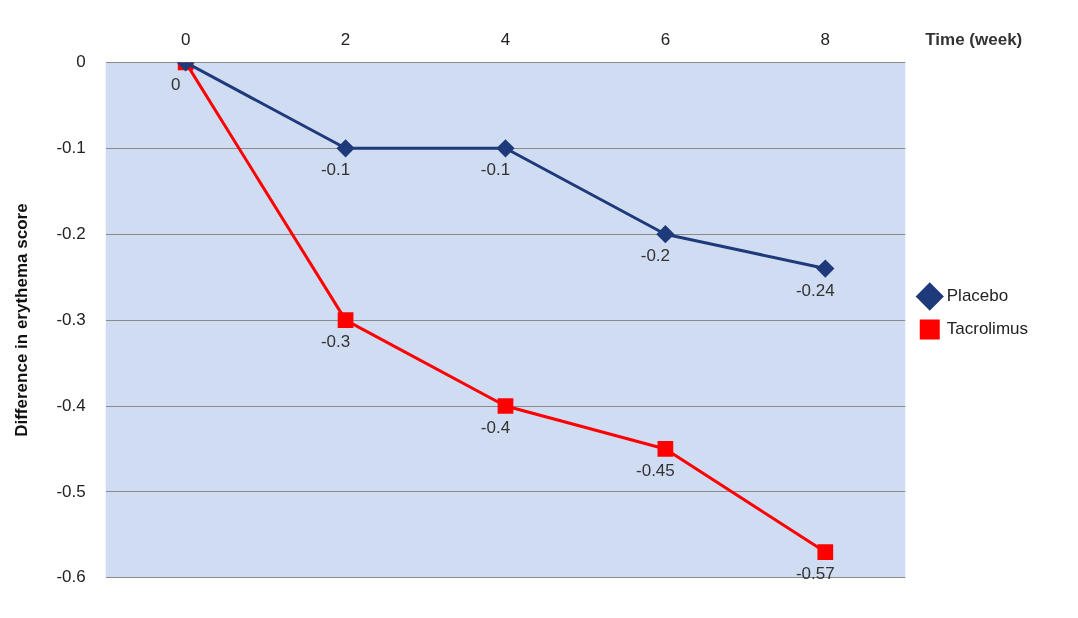  Describe the element at coordinates (175, 84) in the screenshot. I see `data-label: 0` at that location.